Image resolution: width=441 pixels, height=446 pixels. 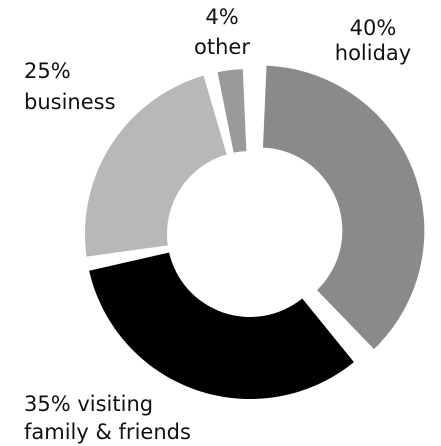 I want to click on label-business-name: business, so click(x=70, y=102).